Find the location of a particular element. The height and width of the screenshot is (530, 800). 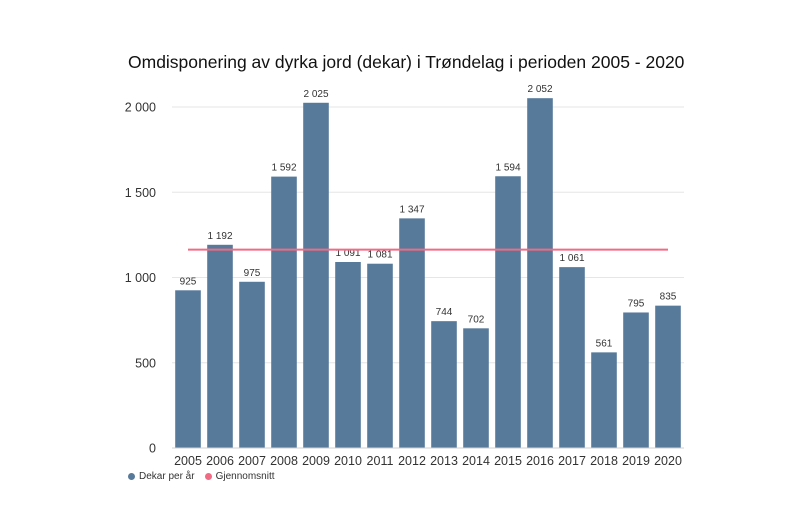

legend-item-average: Gjennomsnitt is located at coordinates (239, 476).